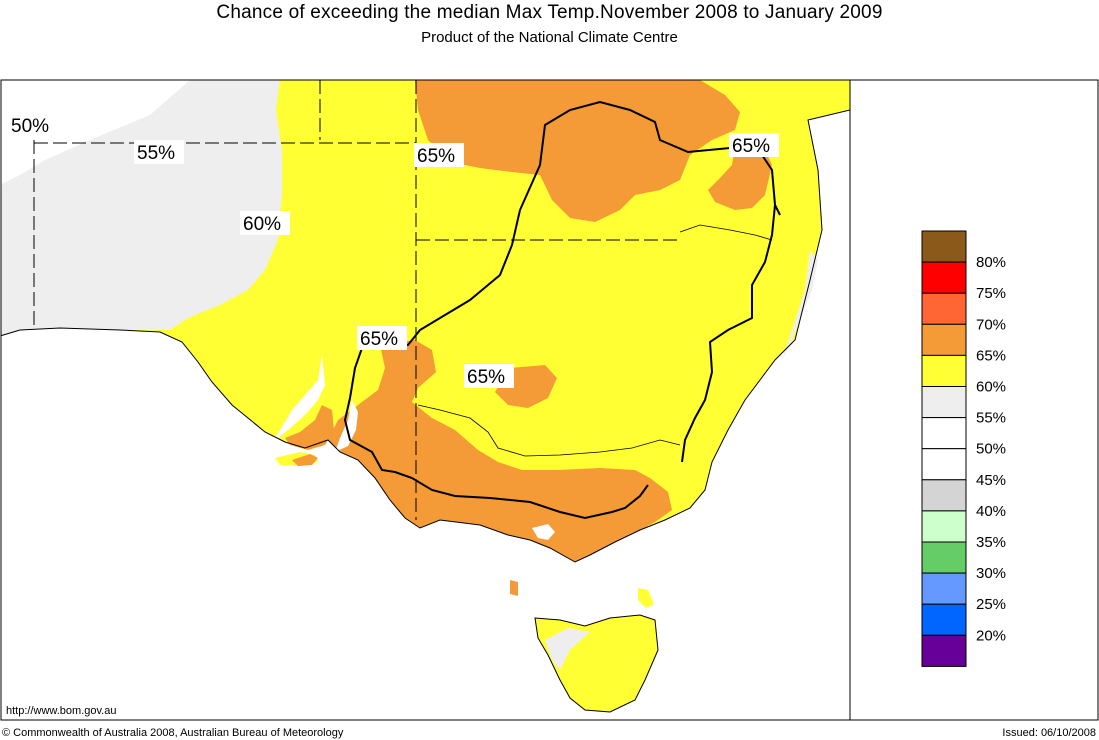 This screenshot has height=740, width=1099. I want to click on svg-text: 55%, so click(156, 153).